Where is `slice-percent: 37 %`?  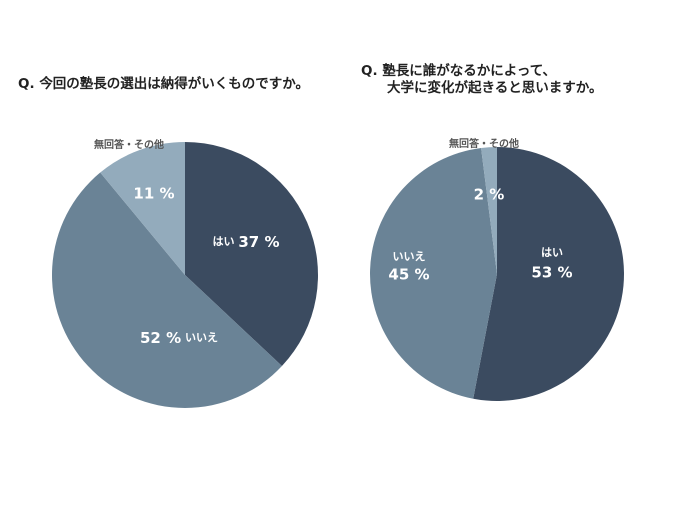
slice-percent: 37 % is located at coordinates (258, 242).